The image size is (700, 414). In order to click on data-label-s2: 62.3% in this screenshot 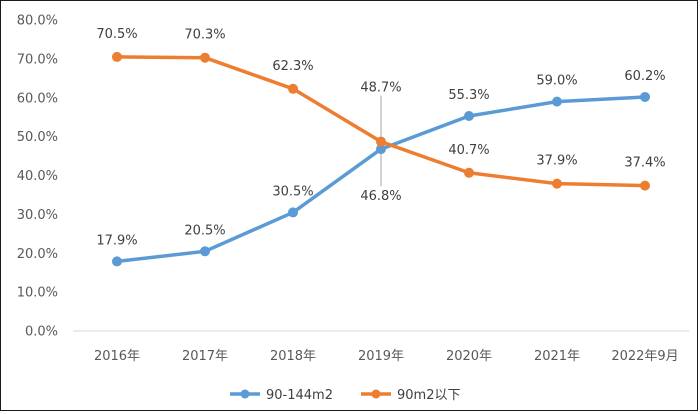, I will do `click(292, 66)`.